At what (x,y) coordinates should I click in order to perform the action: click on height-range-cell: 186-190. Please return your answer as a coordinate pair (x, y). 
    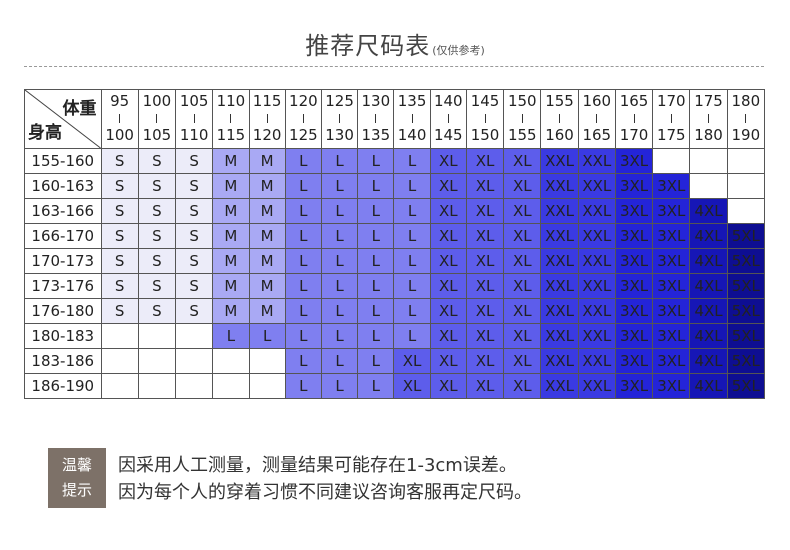
    Looking at the image, I should click on (63, 386).